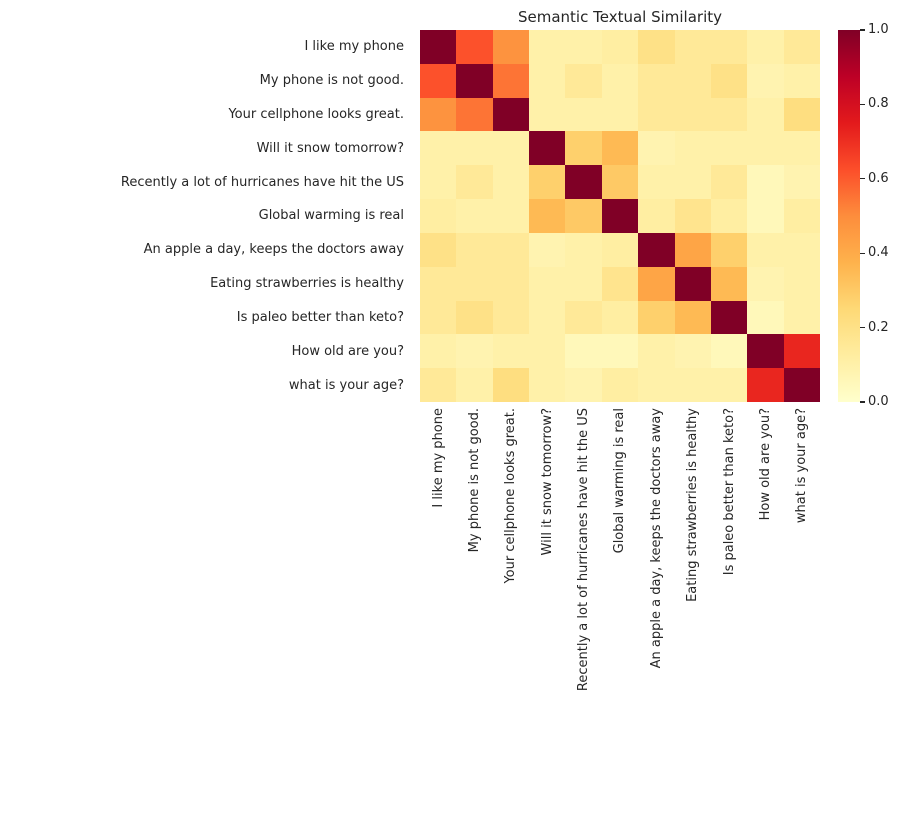 This screenshot has height=826, width=915. I want to click on x-tick-label: An apple a day, keeps the doctors away, so click(656, 538).